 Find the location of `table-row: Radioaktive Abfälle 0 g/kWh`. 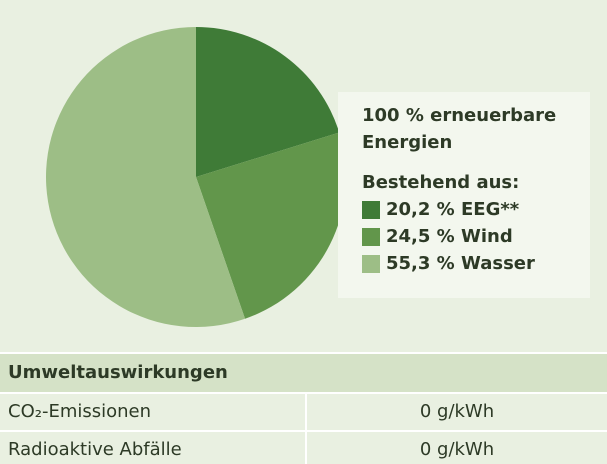

table-row: Radioaktive Abfälle 0 g/kWh is located at coordinates (303, 447).